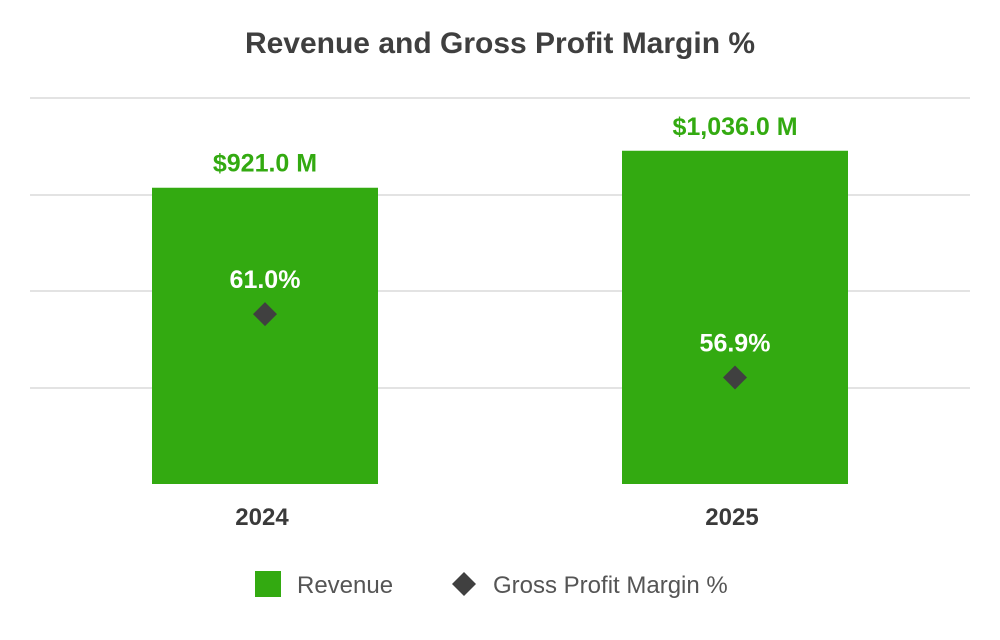  What do you see at coordinates (735, 343) in the screenshot?
I see `margin-data-label: 56.9%` at bounding box center [735, 343].